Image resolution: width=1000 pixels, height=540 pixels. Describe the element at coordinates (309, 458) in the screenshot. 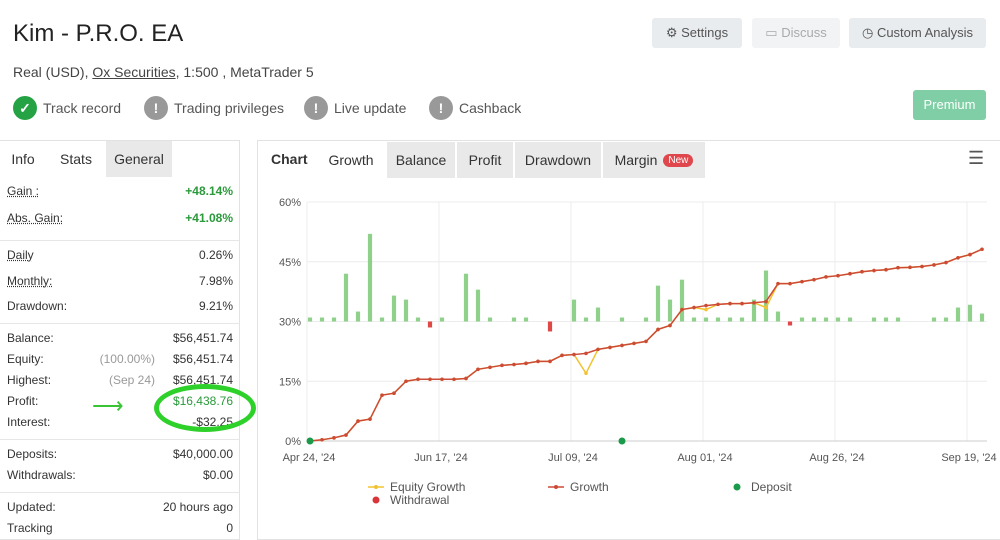

I see `x-tick-label: Apr 24, '24` at that location.